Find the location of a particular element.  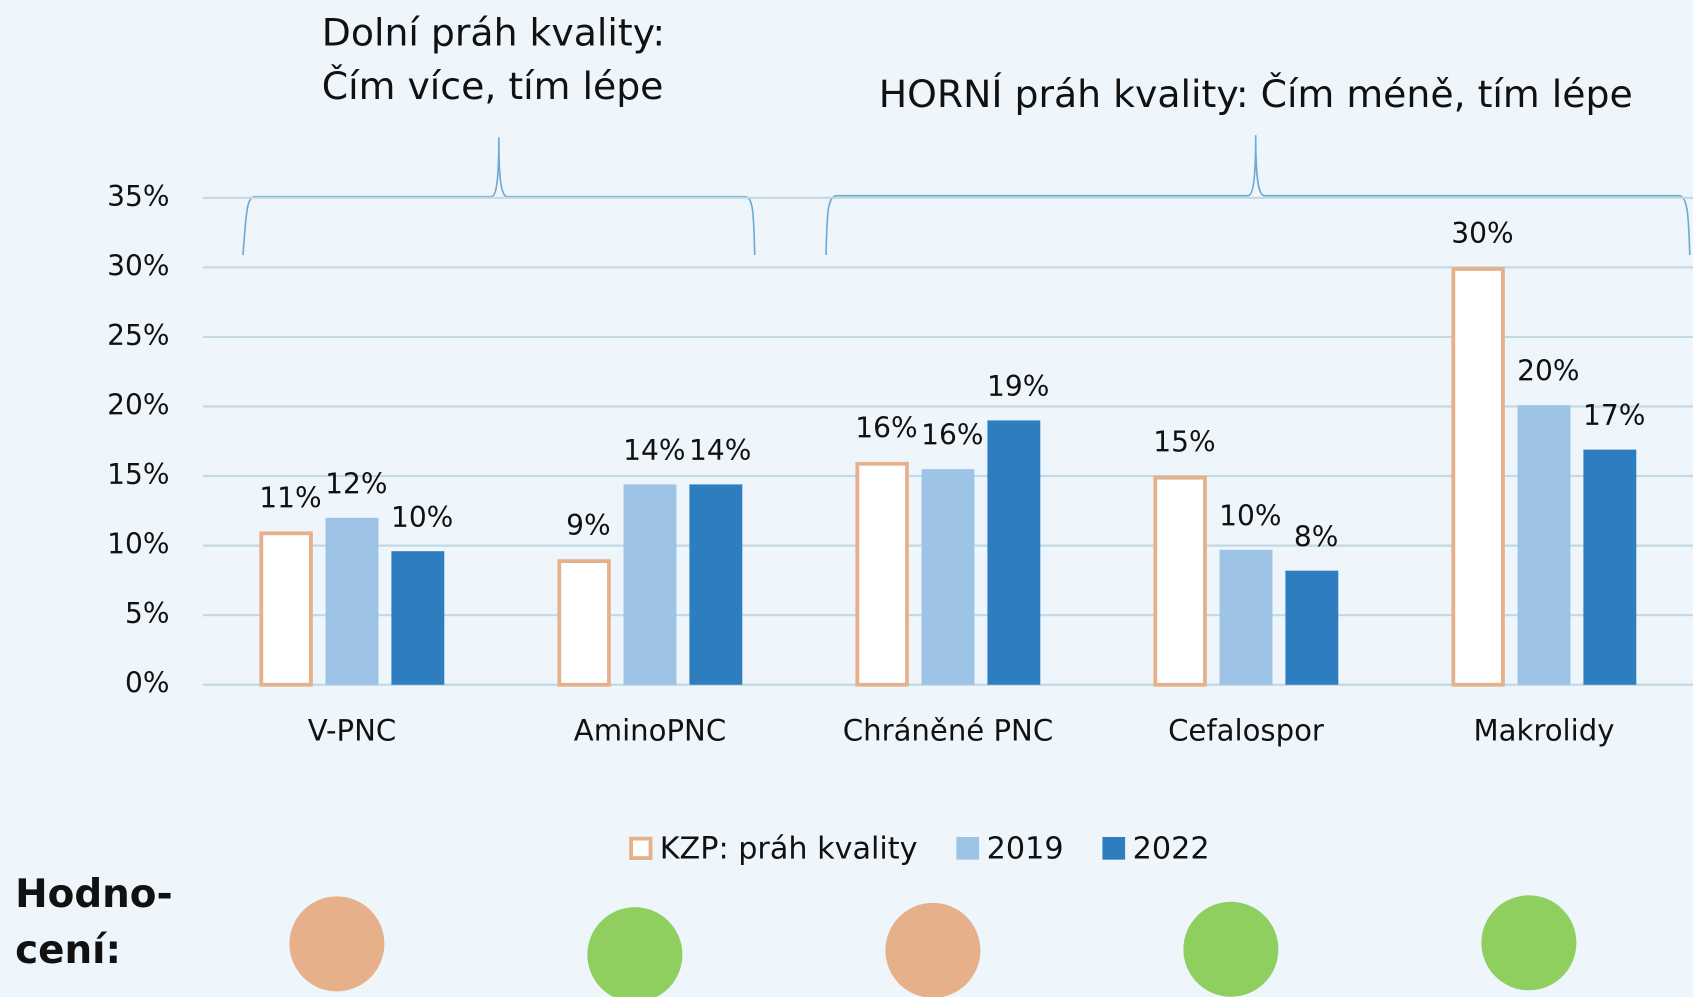

x-tick-label: Chráněné PNC is located at coordinates (948, 730).